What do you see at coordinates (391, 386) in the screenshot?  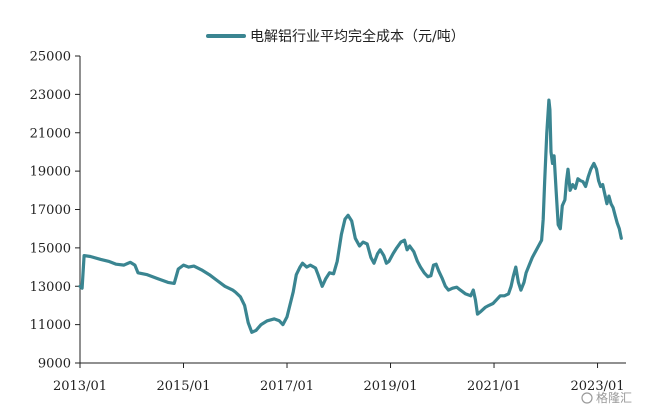 I see `x-tick-label: 2019/01` at bounding box center [391, 386].